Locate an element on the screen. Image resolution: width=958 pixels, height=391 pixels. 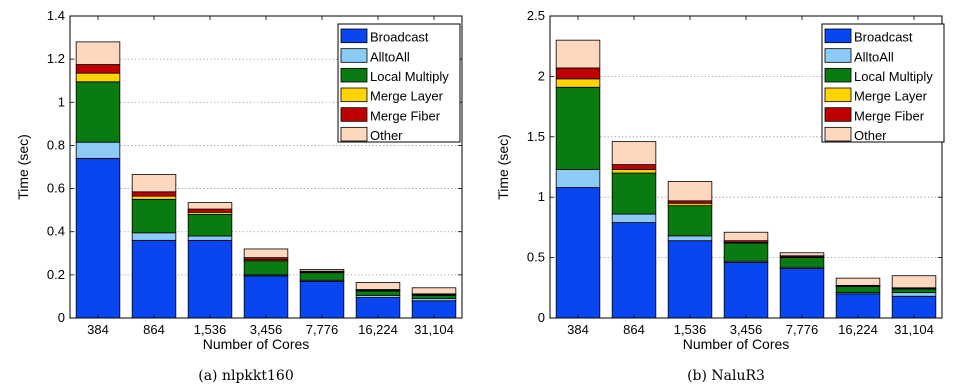
y-tick-label: 2.5 is located at coordinates (536, 15).